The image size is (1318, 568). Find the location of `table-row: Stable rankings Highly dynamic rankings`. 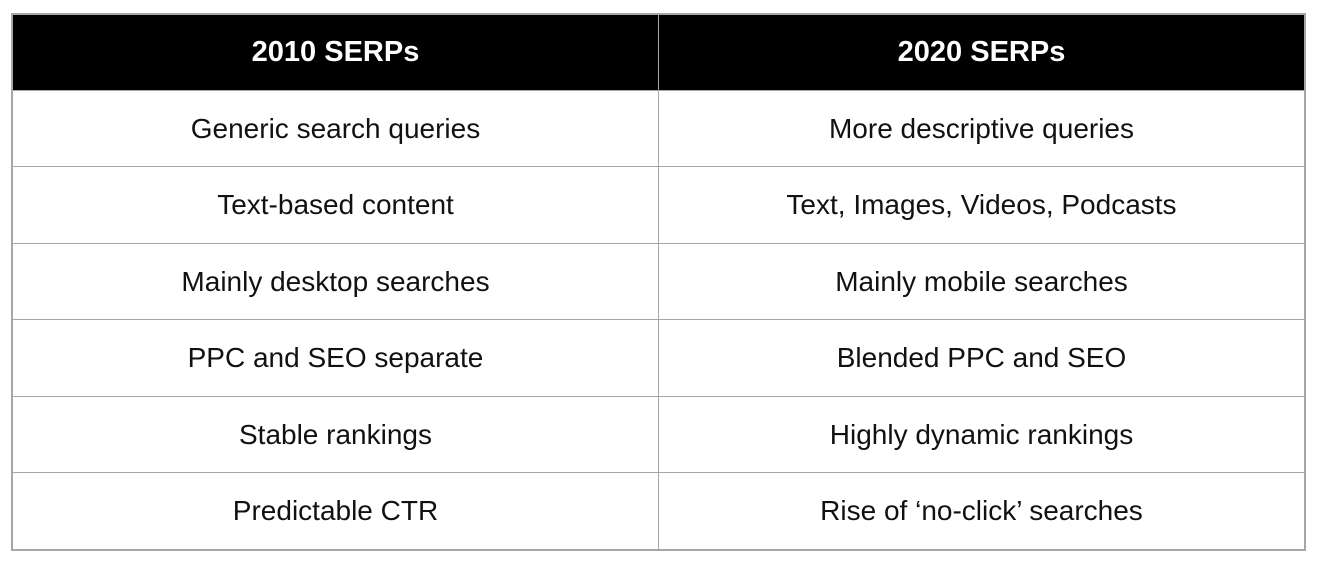

table-row: Stable rankings Highly dynamic rankings is located at coordinates (658, 434).